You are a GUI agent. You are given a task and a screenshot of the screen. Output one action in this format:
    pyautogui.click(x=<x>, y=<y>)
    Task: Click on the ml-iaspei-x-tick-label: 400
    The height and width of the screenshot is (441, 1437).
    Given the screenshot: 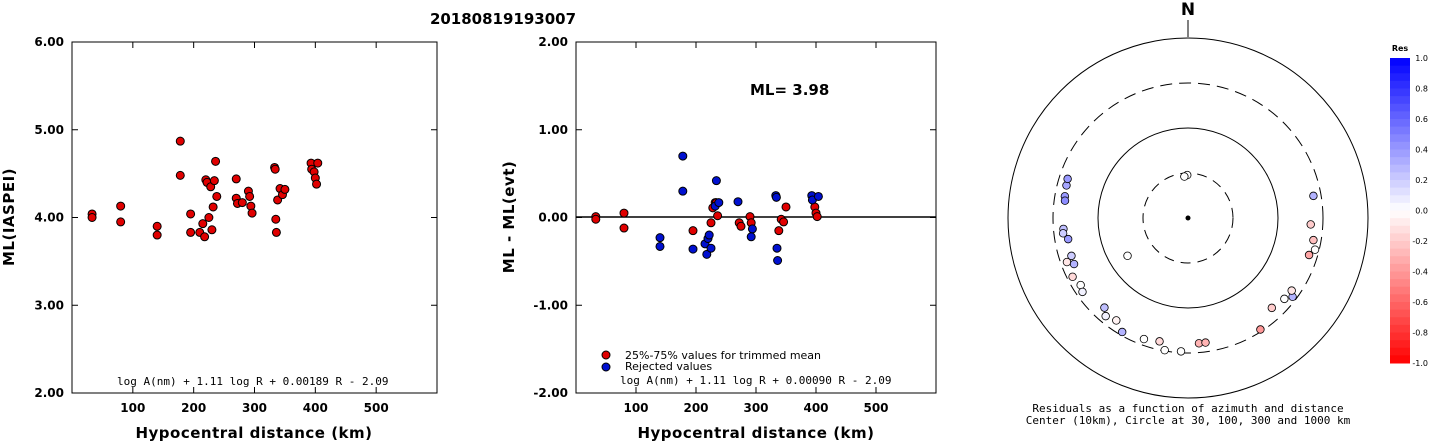 What is the action you would take?
    pyautogui.click(x=315, y=408)
    